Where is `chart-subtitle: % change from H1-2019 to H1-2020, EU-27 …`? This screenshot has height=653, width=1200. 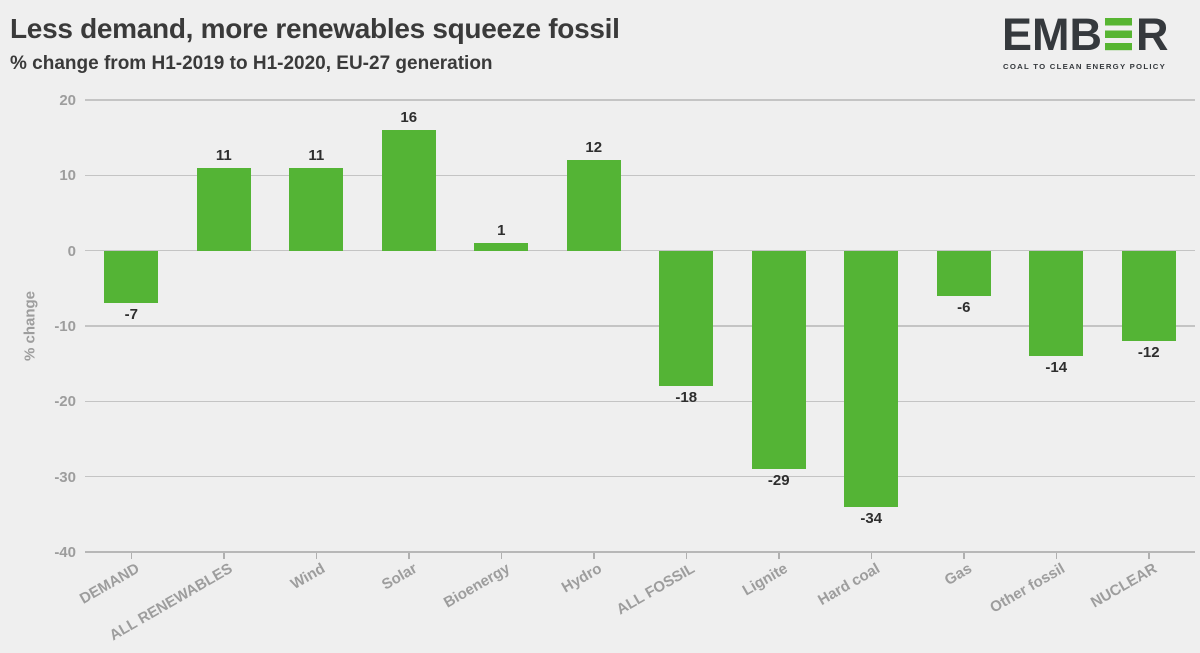 chart-subtitle: % change from H1-2019 to H1-2020, EU-27 … is located at coordinates (251, 63).